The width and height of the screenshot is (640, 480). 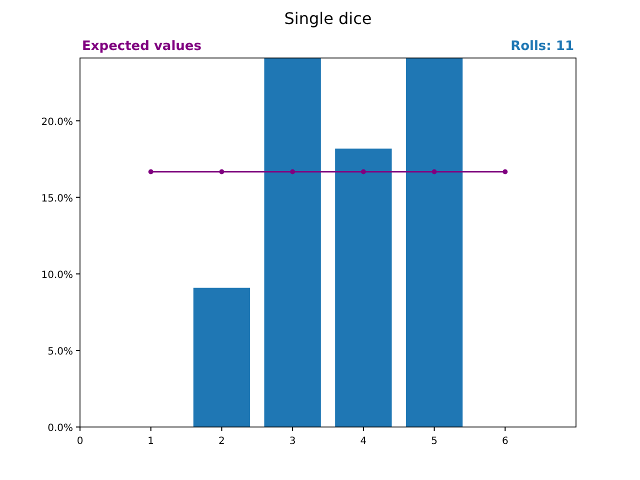 I want to click on x-tick-label: 6, so click(x=505, y=441).